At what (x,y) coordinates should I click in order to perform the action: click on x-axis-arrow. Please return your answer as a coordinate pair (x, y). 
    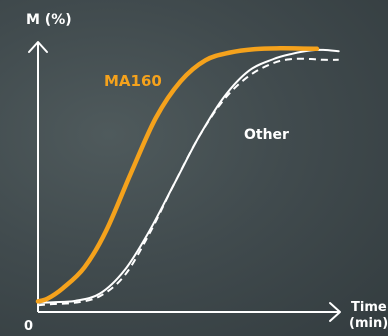
    Looking at the image, I should click on (335, 312).